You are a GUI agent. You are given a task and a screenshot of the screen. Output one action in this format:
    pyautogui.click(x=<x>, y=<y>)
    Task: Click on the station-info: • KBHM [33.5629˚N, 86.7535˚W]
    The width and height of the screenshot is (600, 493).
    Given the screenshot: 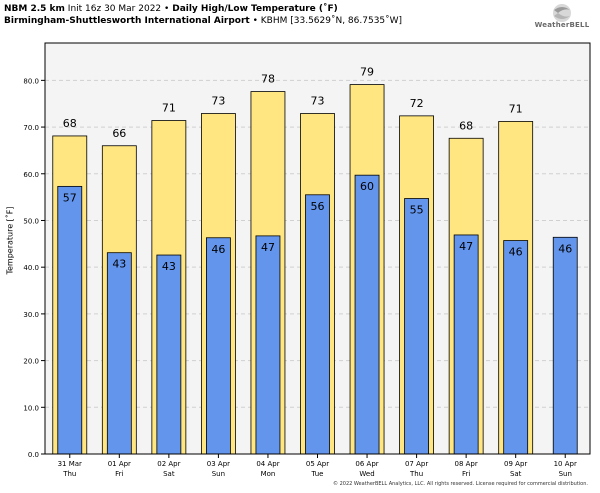 What is the action you would take?
    pyautogui.click(x=327, y=21)
    